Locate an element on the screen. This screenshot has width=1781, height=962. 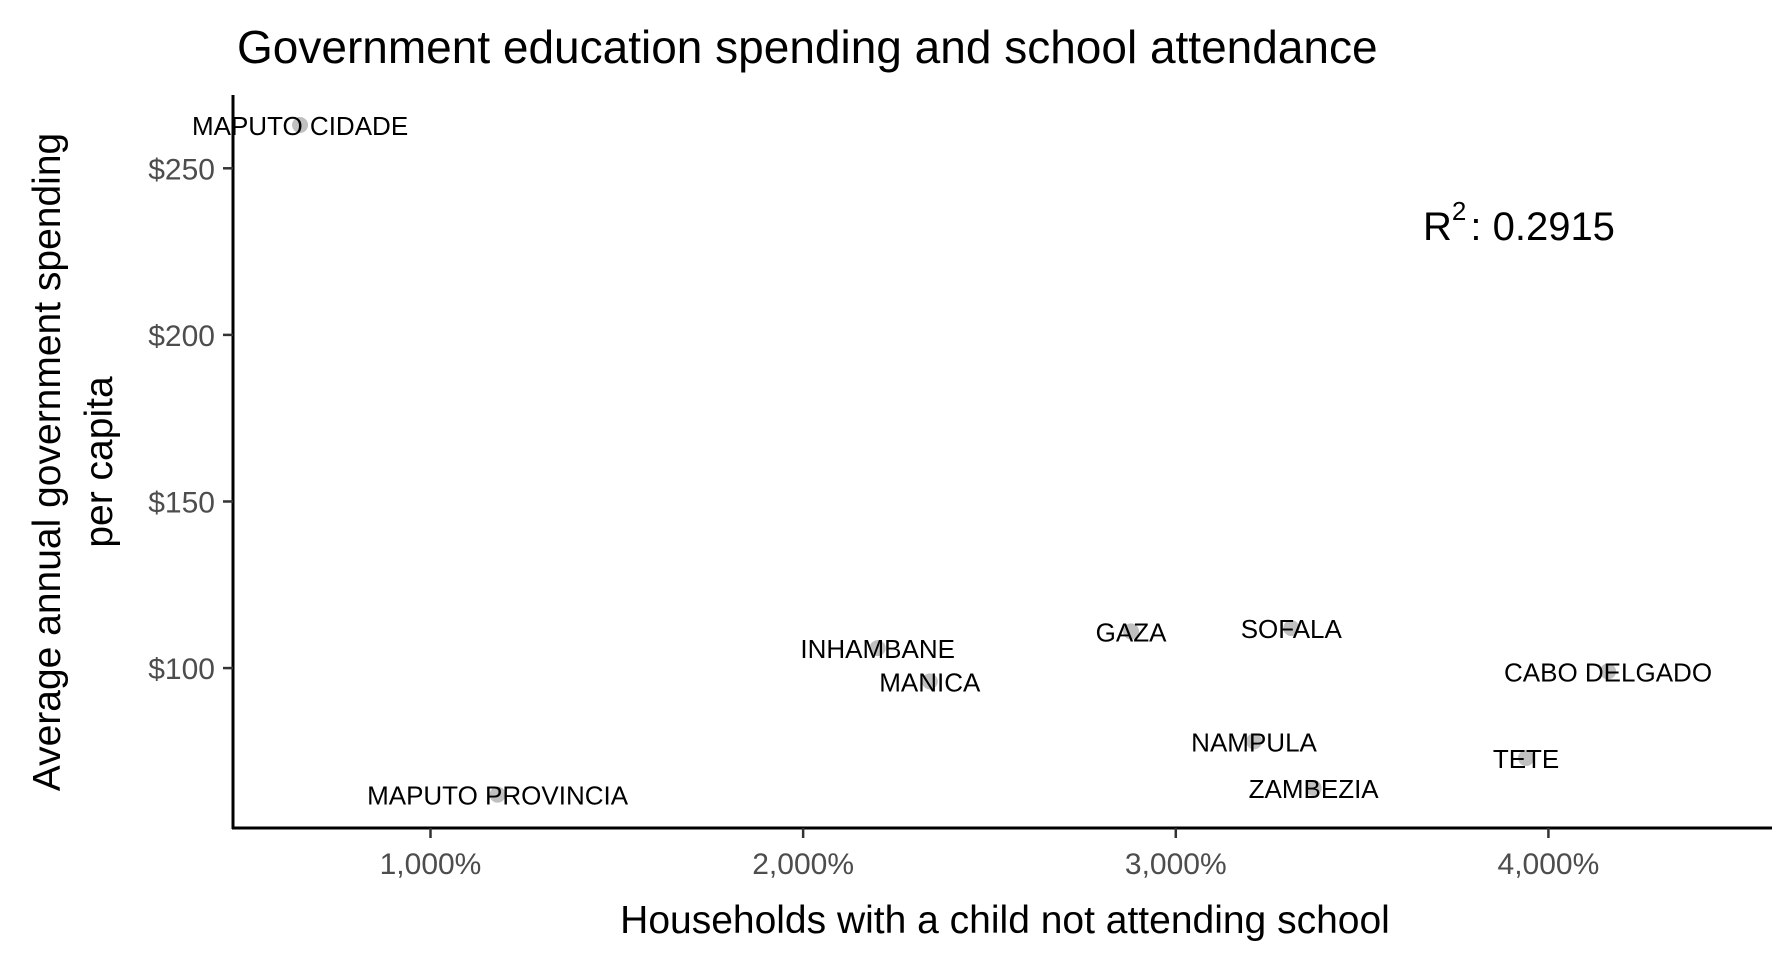
point-label: MANICA is located at coordinates (930, 682).